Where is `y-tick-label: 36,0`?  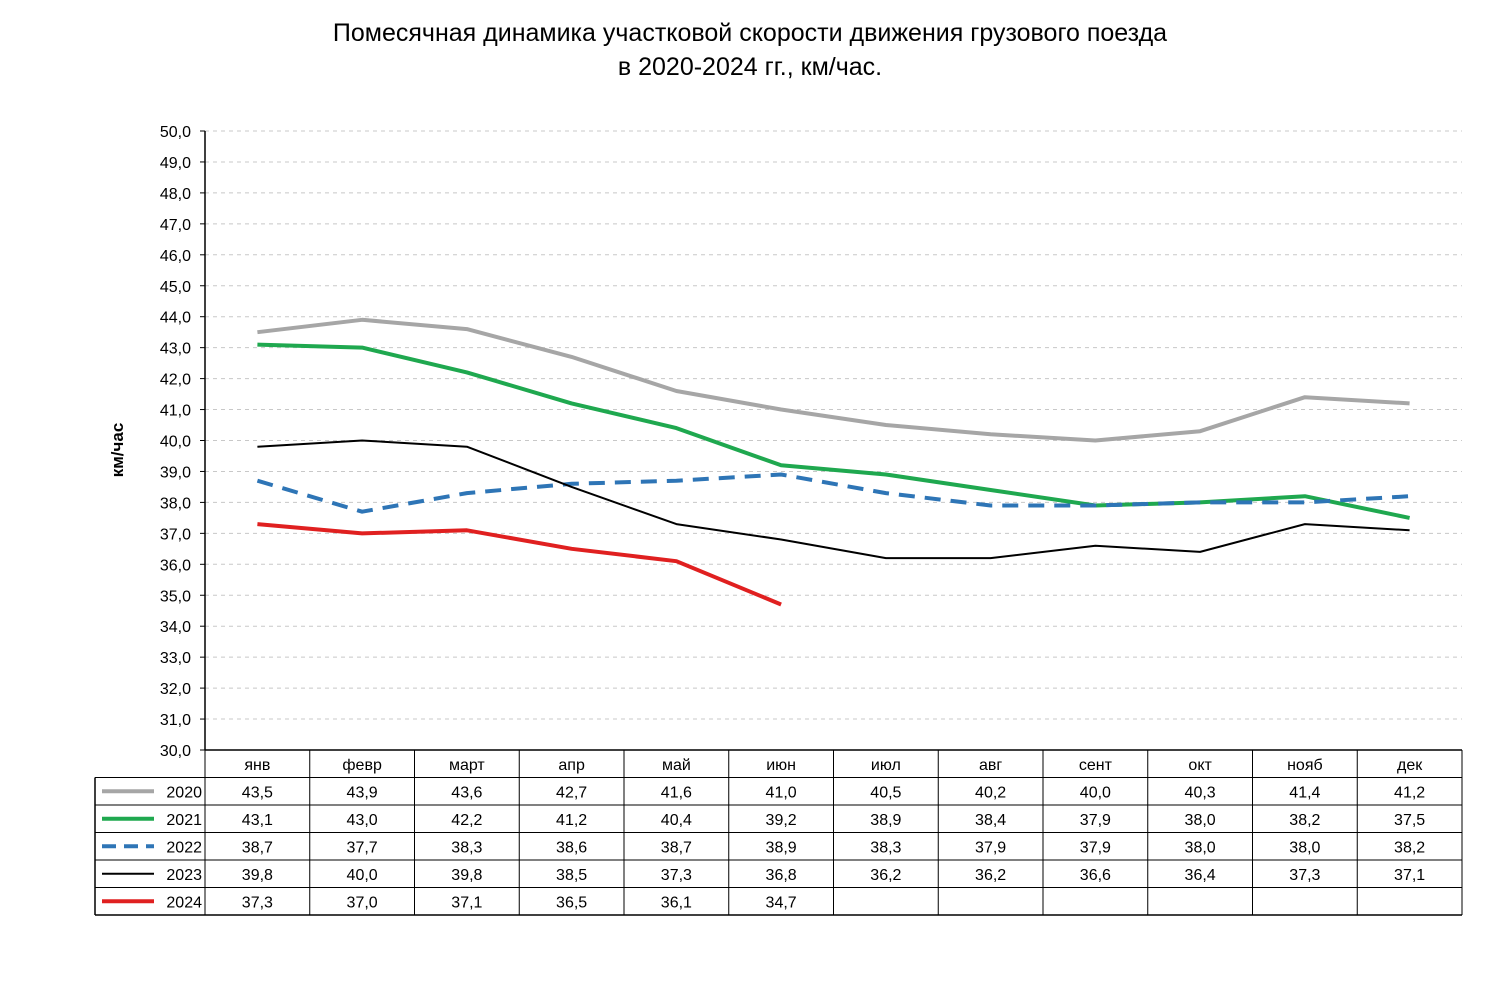
y-tick-label: 36,0 is located at coordinates (175, 565).